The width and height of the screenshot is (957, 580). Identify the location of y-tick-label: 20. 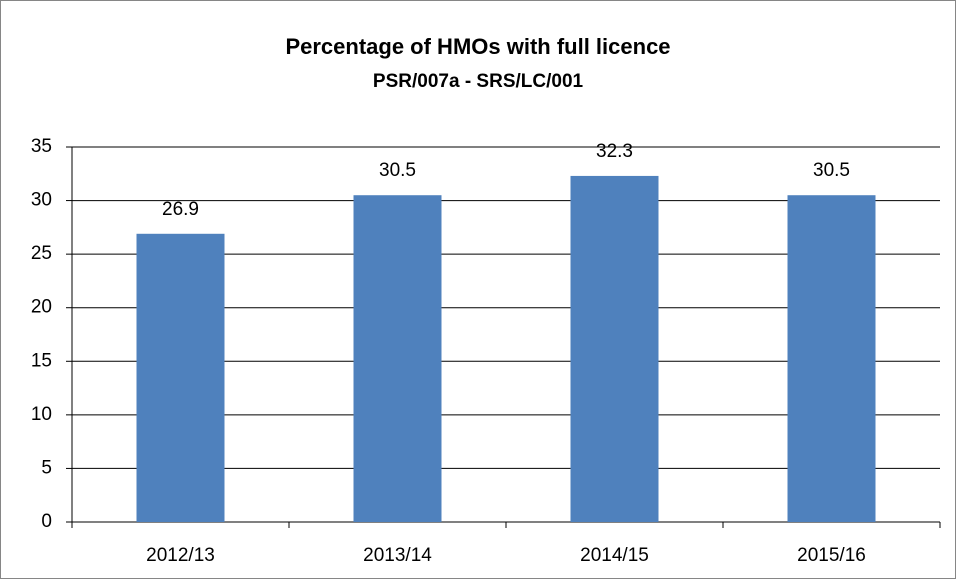
(41, 307).